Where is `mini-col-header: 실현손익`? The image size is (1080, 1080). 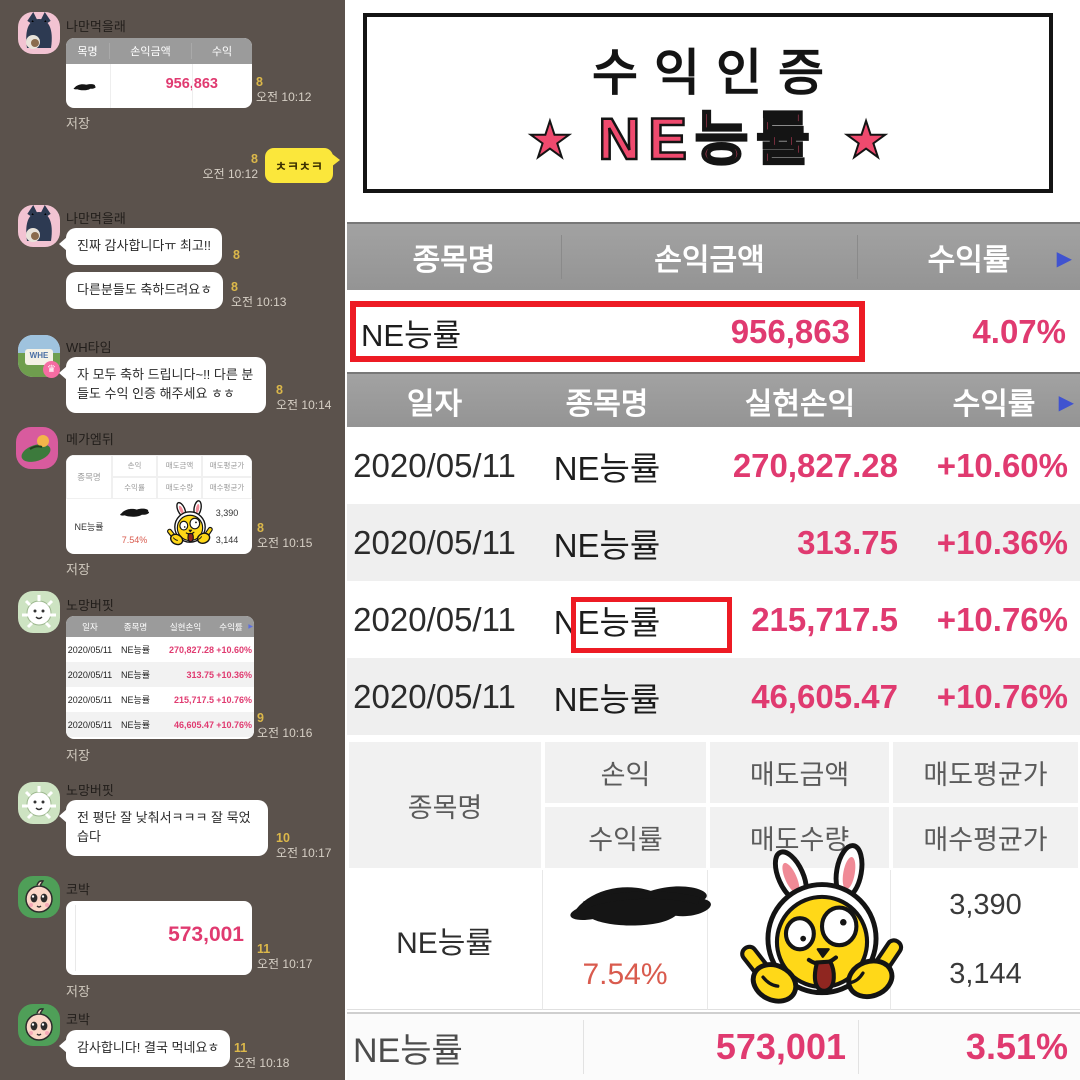 mini-col-header: 실현손익 is located at coordinates (185, 626).